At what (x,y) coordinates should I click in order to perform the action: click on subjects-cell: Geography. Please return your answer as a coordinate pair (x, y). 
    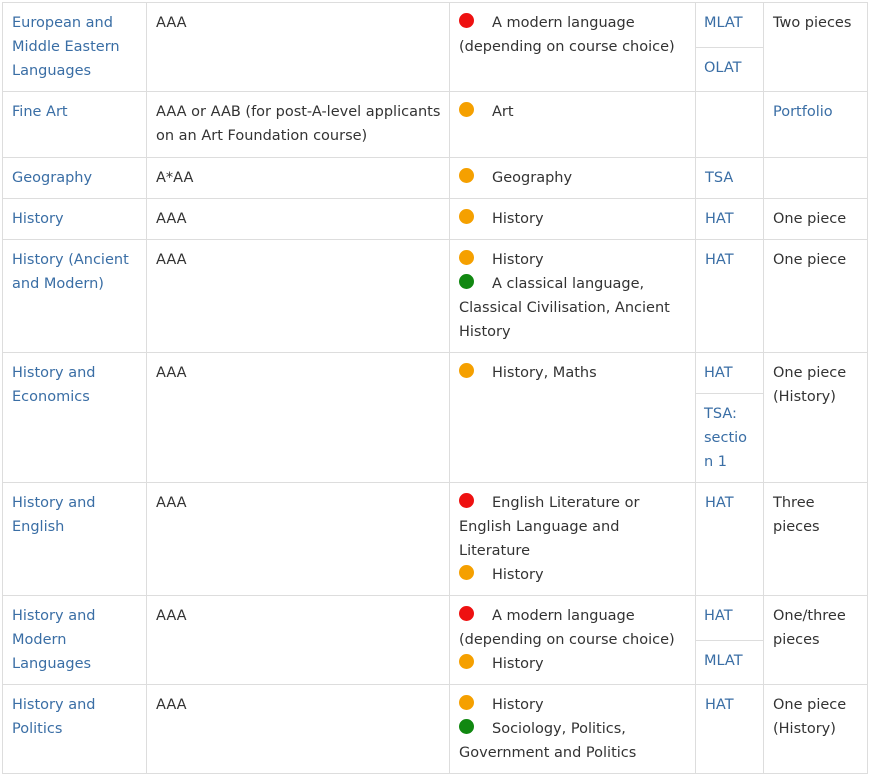
    Looking at the image, I should click on (572, 178).